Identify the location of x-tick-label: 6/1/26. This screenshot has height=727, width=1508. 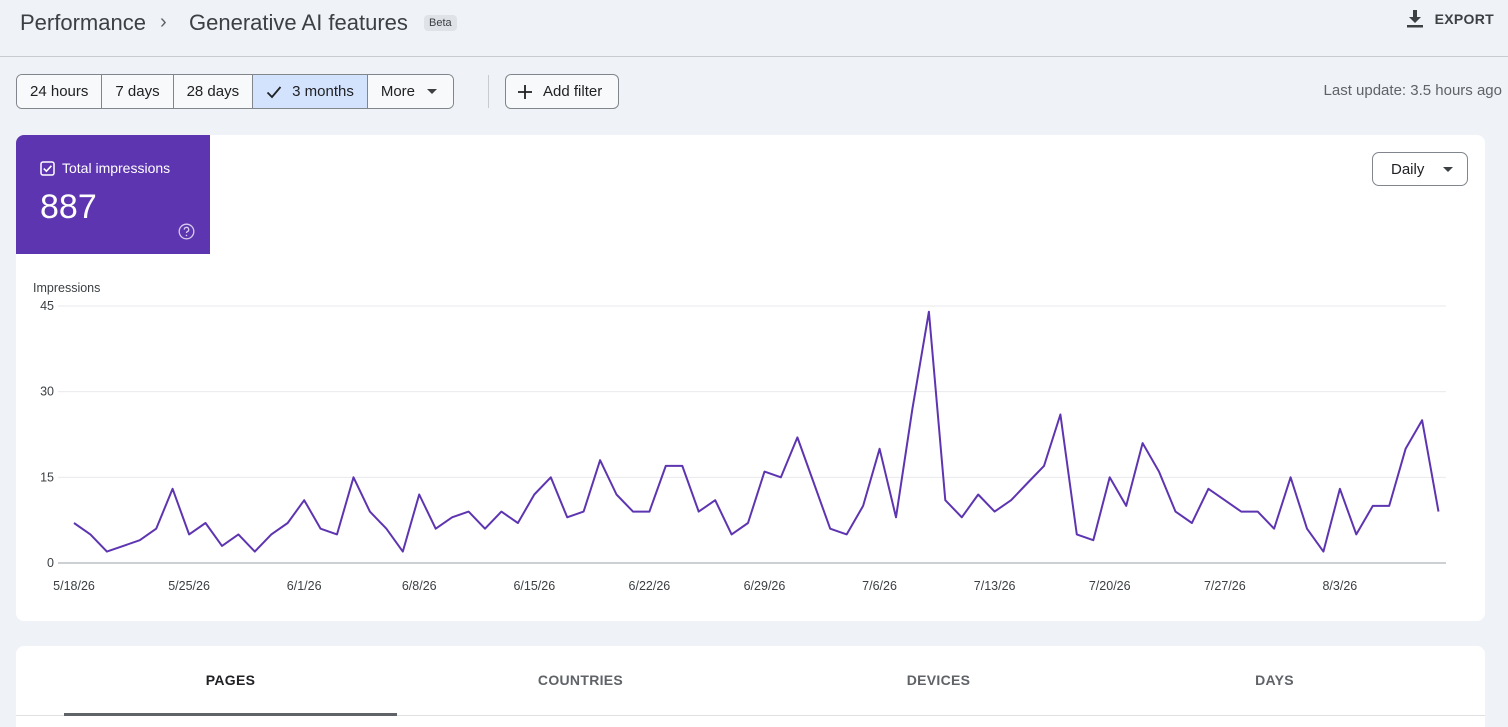
(304, 586).